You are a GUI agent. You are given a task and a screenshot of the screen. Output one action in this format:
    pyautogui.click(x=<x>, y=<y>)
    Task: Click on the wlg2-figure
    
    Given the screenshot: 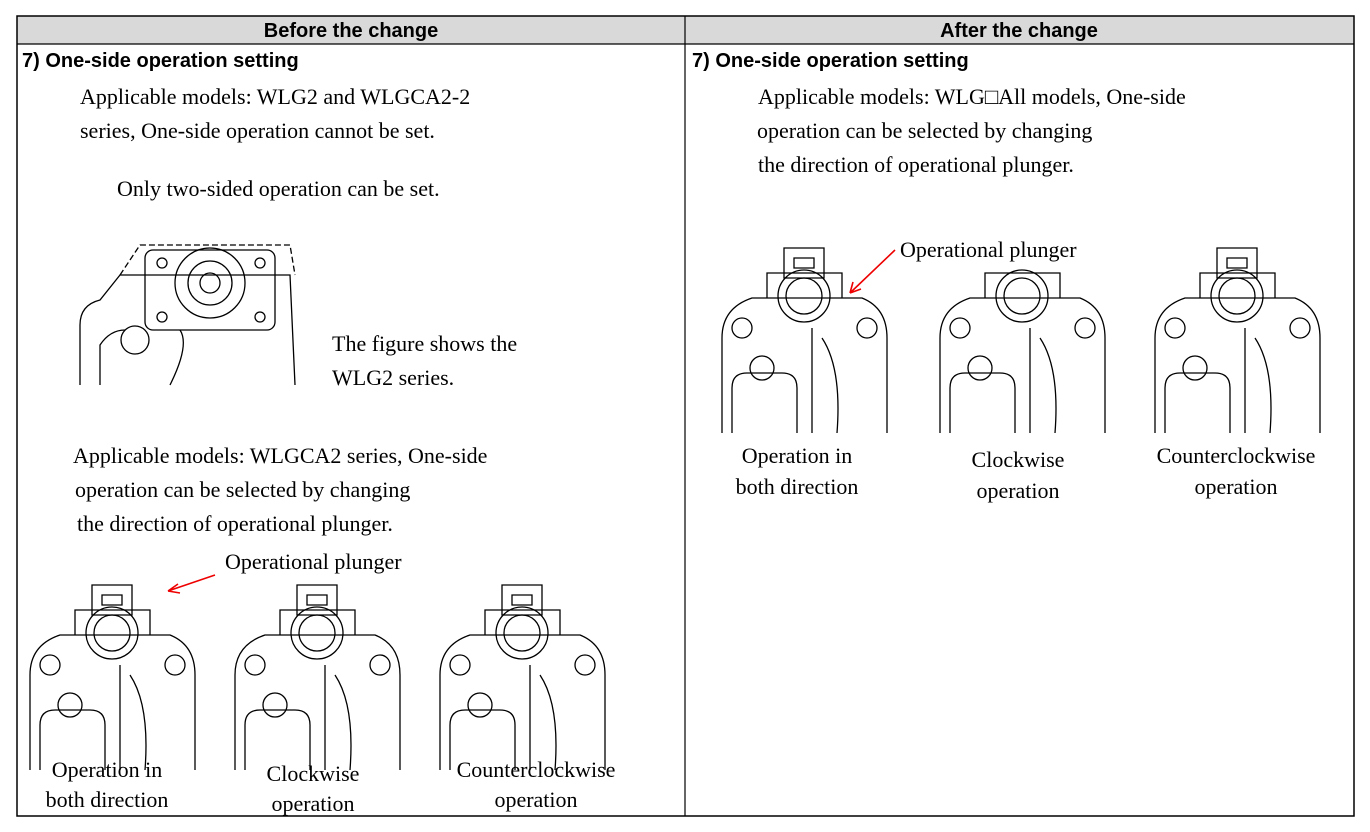 What is the action you would take?
    pyautogui.click(x=187, y=315)
    